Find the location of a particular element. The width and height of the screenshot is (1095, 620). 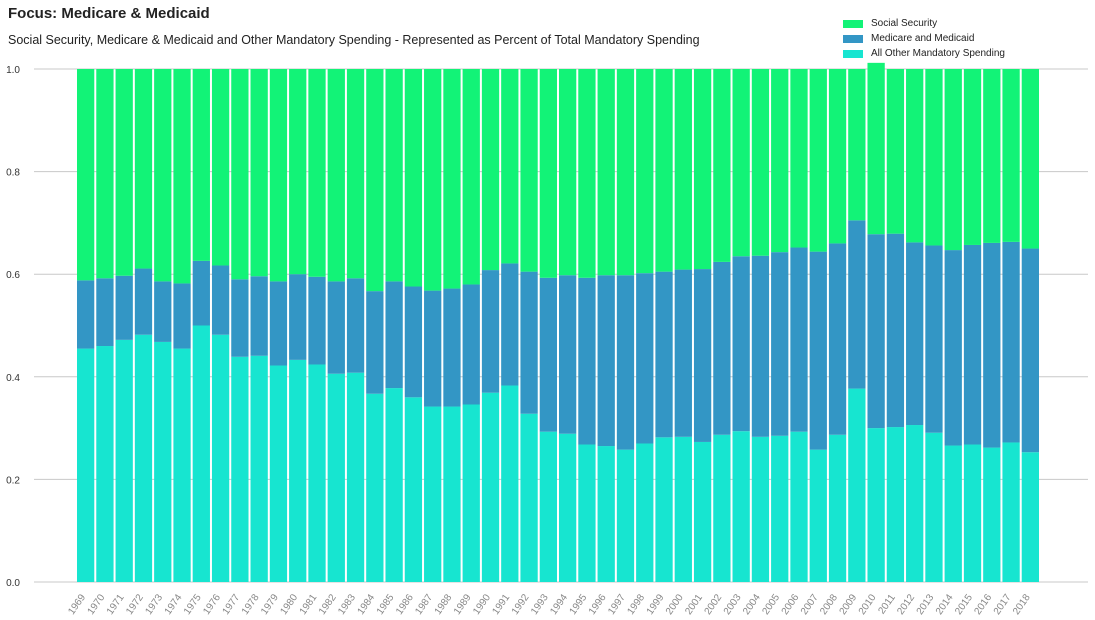

x-tick-label: 2008 is located at coordinates (829, 604).